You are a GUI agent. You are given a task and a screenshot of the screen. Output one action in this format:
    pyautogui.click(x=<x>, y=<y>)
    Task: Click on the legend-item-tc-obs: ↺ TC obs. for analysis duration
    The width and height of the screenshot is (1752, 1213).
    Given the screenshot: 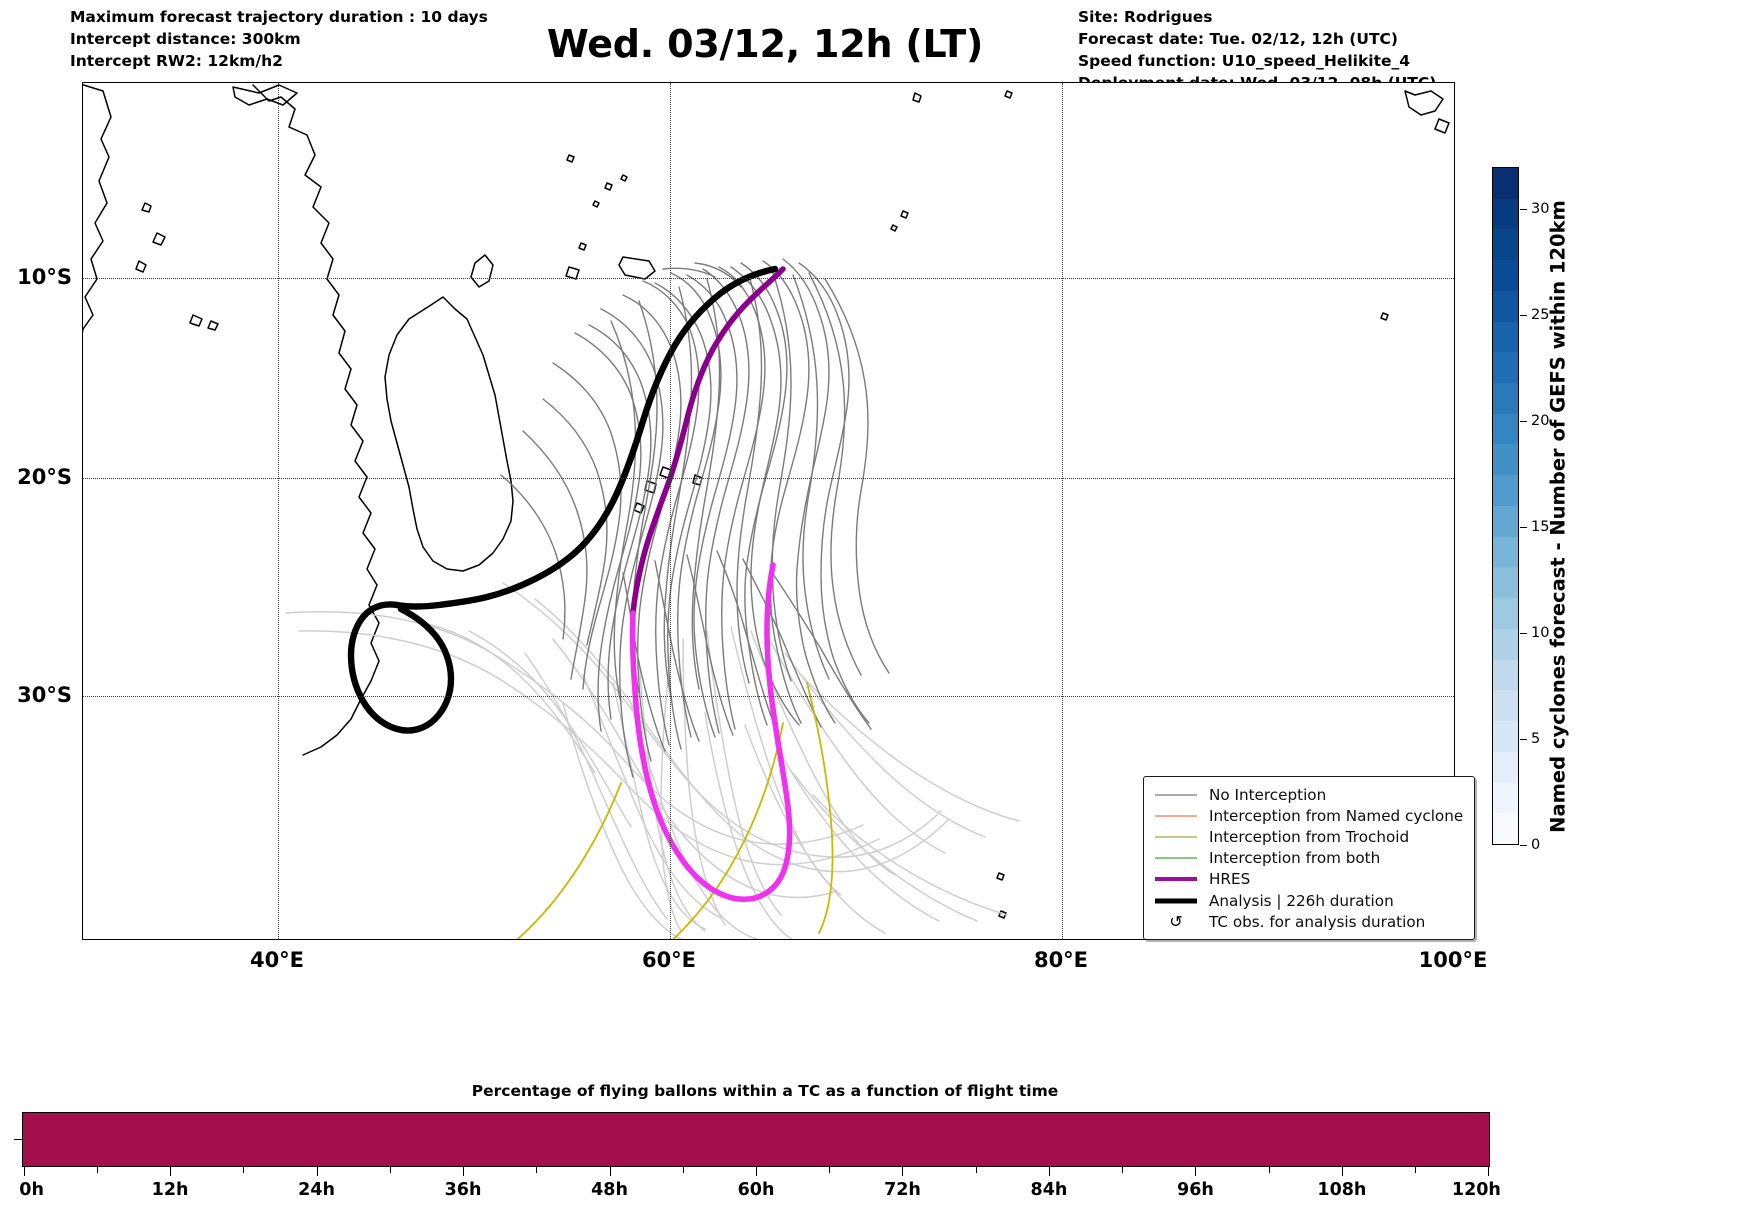 What is the action you would take?
    pyautogui.click(x=1308, y=921)
    